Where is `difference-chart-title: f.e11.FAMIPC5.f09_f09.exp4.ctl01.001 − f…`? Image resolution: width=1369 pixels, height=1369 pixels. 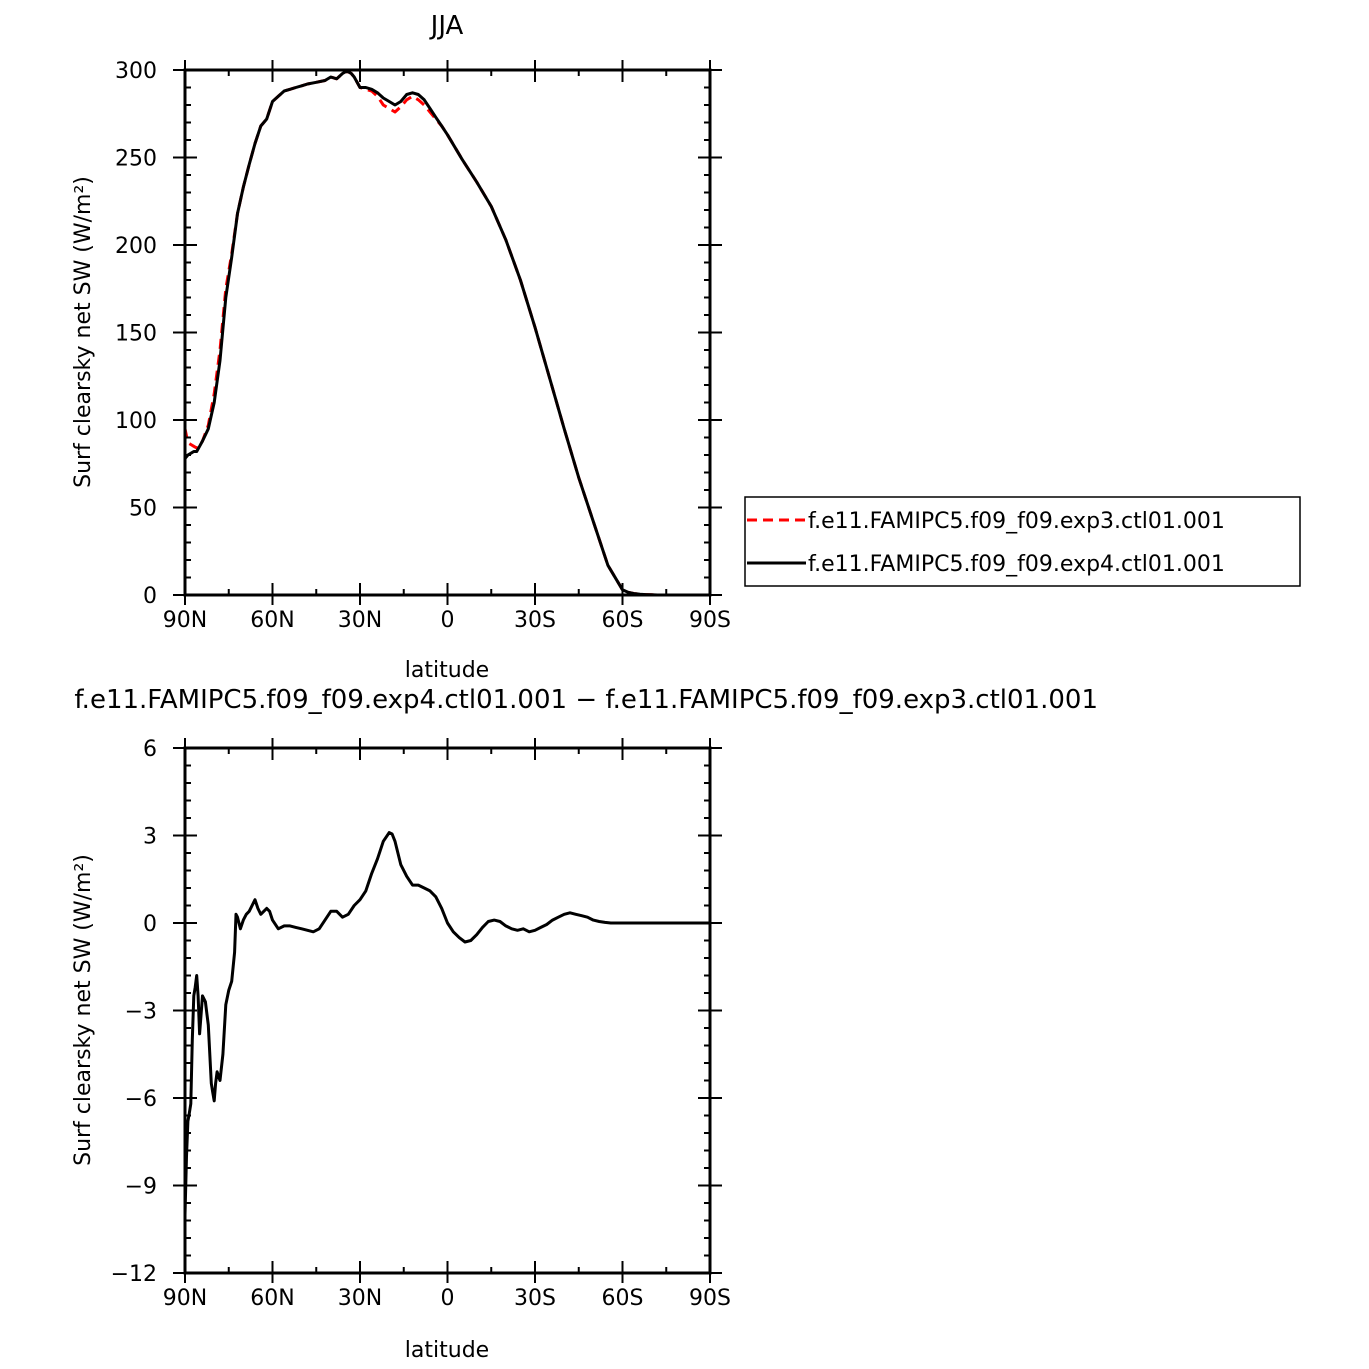 difference-chart-title: f.e11.FAMIPC5.f09_f09.exp4.ctl01.001 − f… is located at coordinates (586, 700).